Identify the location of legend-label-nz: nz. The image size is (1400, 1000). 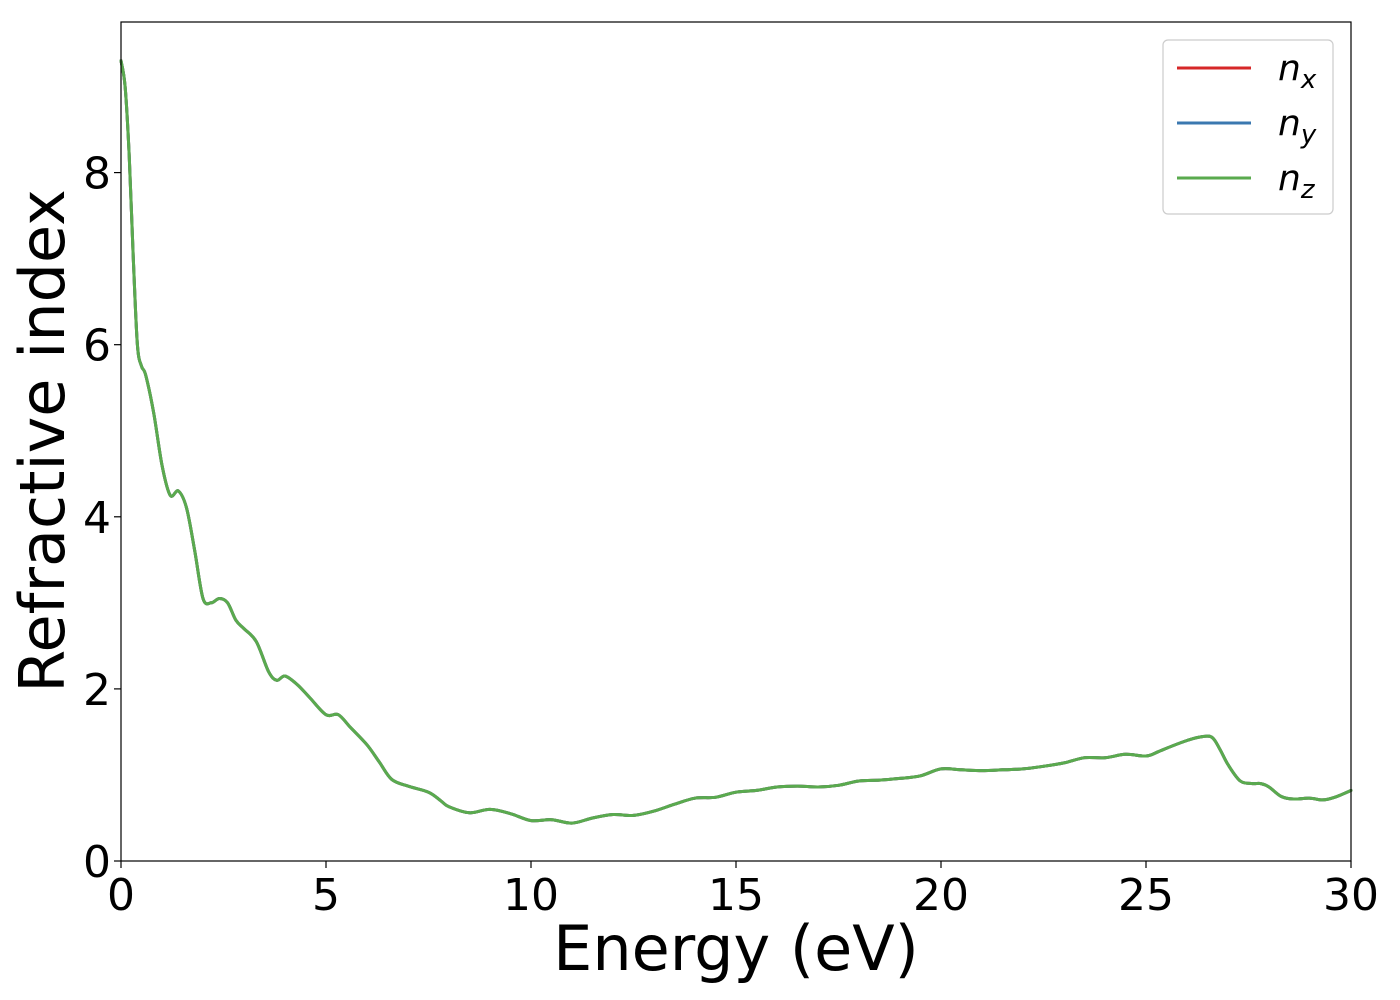
(1297, 181).